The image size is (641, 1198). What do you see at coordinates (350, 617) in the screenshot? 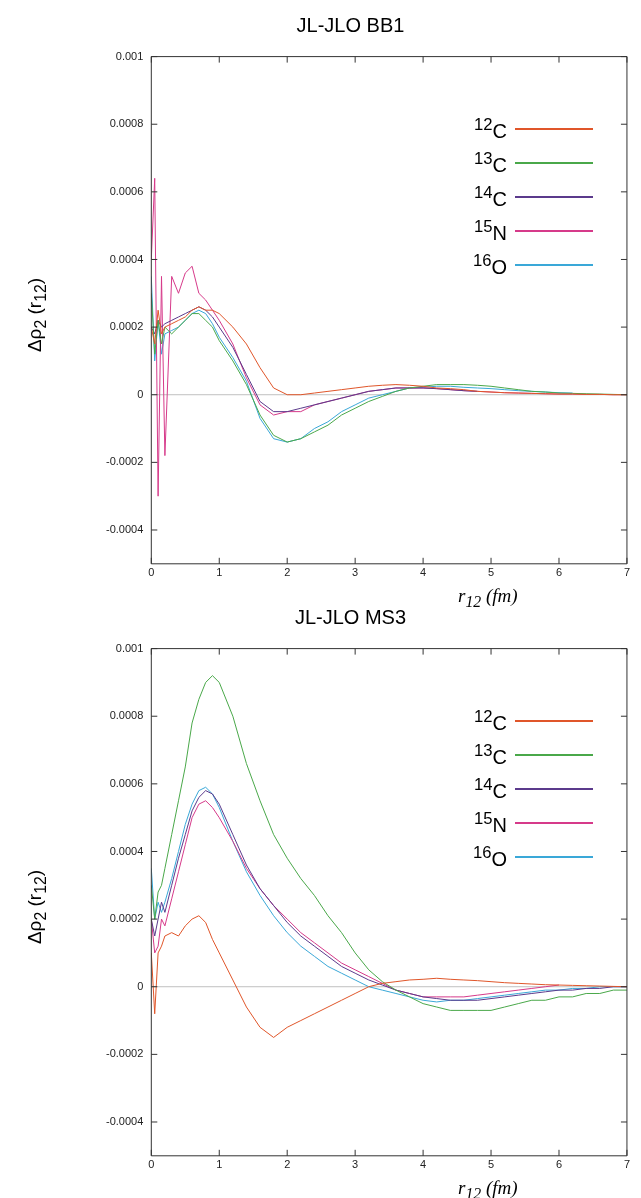
I see `chart-title: JL-JLO MS3` at bounding box center [350, 617].